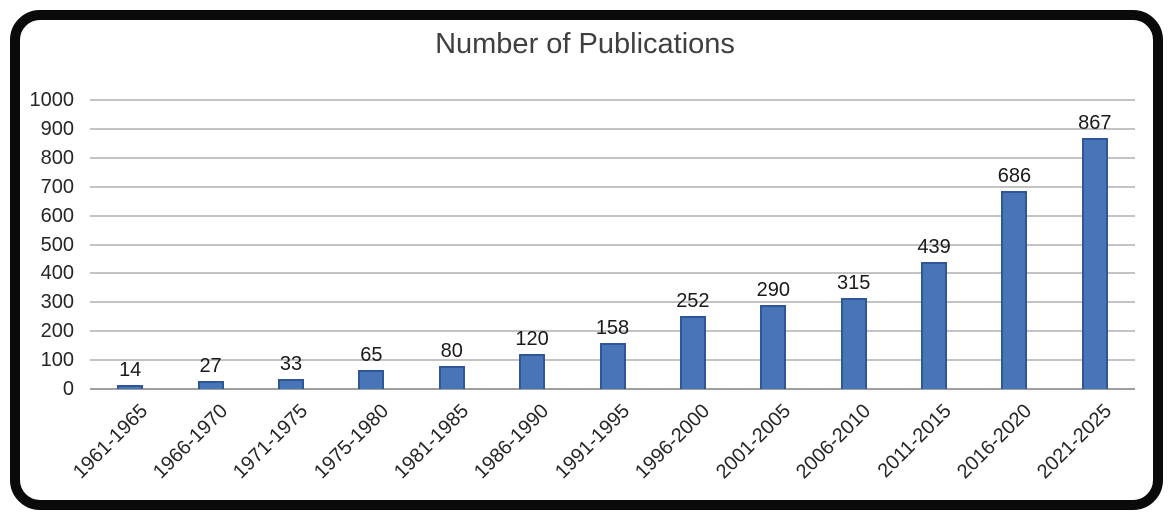 This screenshot has width=1170, height=515. I want to click on x-tick-label: 2021-2025, so click(1075, 442).